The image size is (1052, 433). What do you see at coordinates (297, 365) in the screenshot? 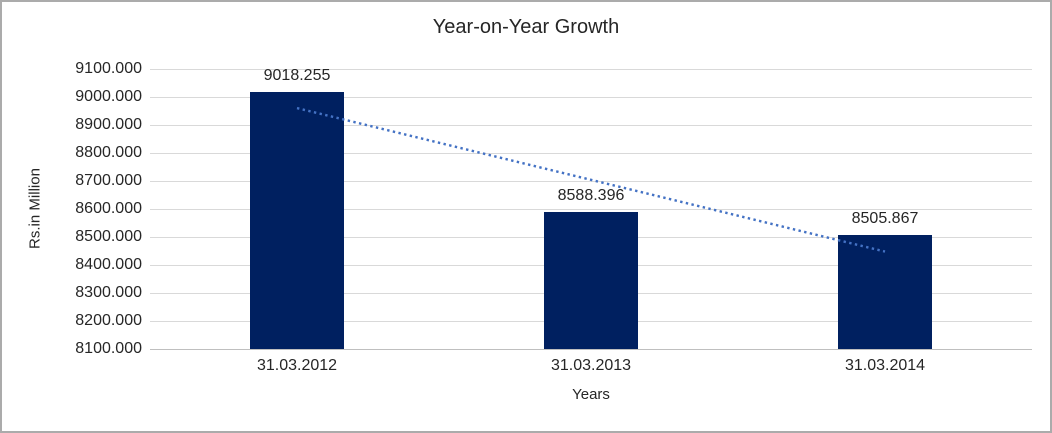
I see `x-axis-tick-label: 31.03.2012` at bounding box center [297, 365].